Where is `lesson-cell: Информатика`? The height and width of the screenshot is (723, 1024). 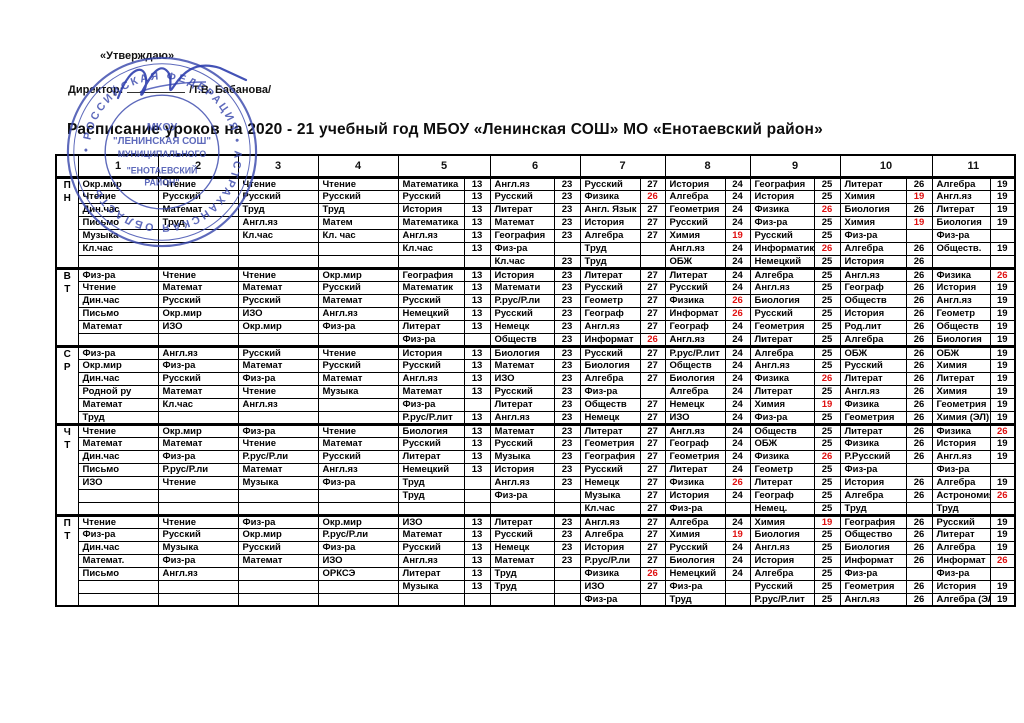
lesson-cell: Информатика is located at coordinates (782, 248).